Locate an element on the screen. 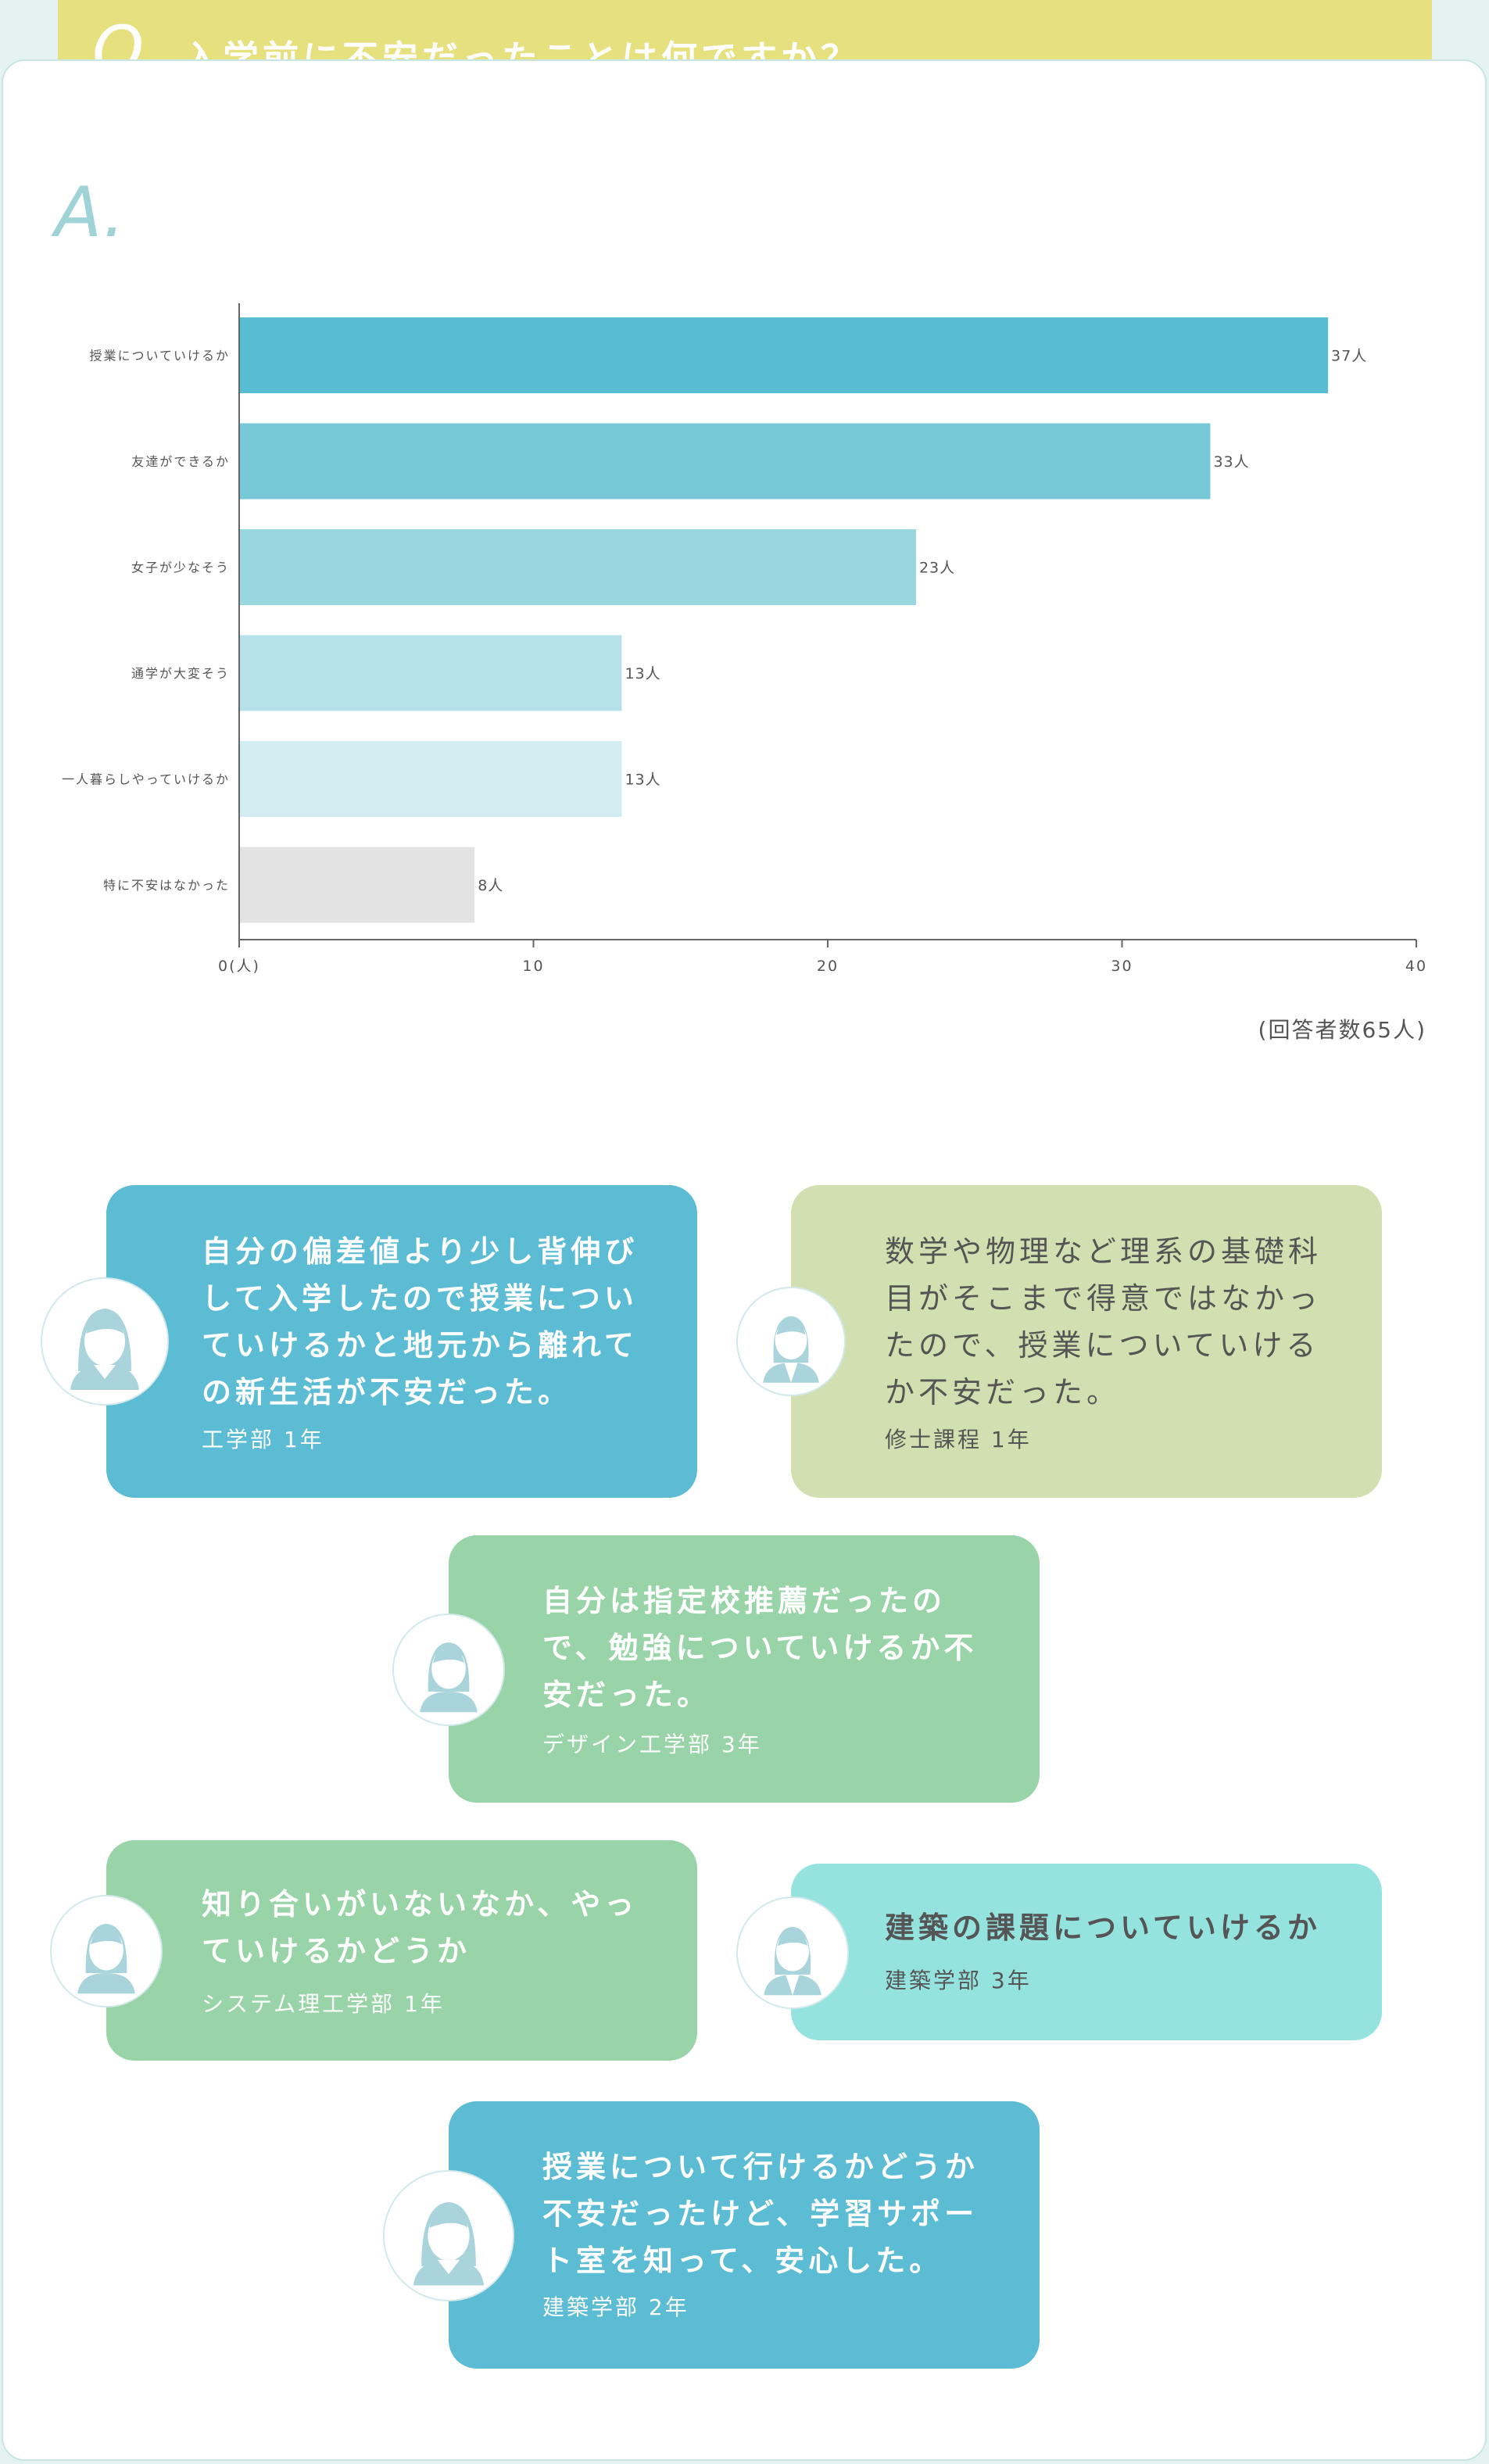  value-label: 33人 is located at coordinates (1231, 462).